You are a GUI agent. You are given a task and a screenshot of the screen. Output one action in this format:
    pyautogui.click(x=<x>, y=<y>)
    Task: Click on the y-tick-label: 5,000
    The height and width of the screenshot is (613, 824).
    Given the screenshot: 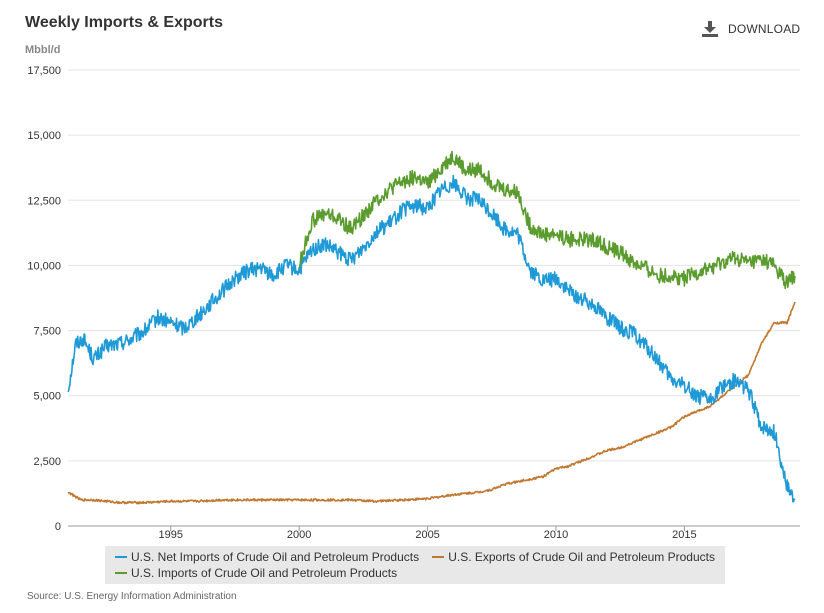 What is the action you would take?
    pyautogui.click(x=47, y=397)
    